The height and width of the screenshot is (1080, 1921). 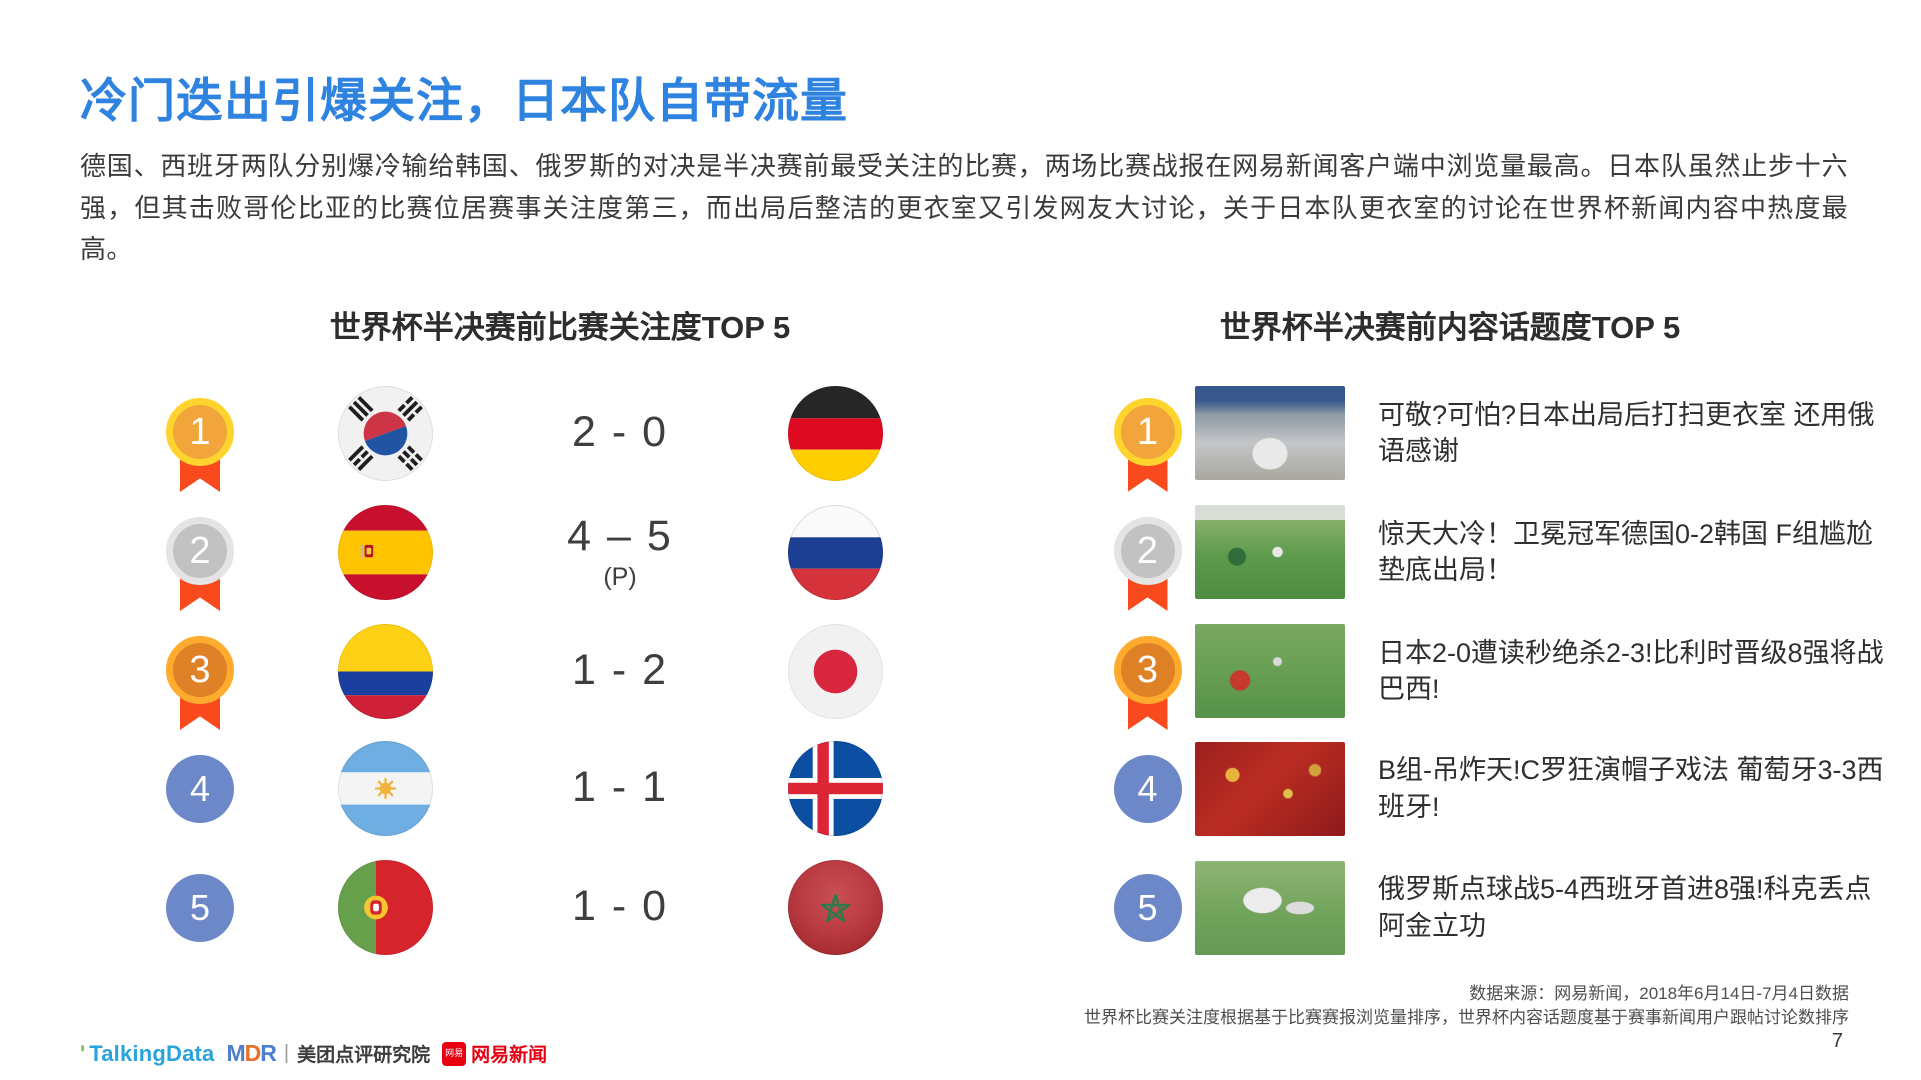 What do you see at coordinates (620, 787) in the screenshot?
I see `match-score: 1 - 1` at bounding box center [620, 787].